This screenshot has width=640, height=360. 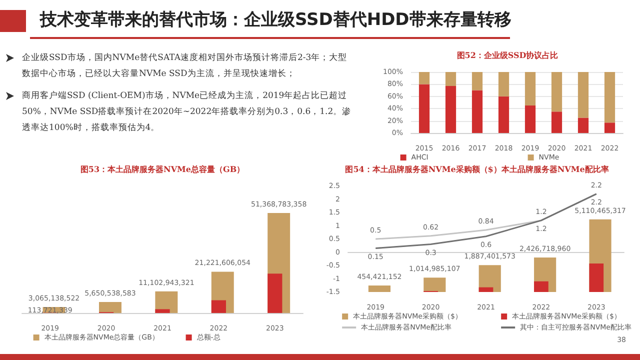 What do you see at coordinates (162, 169) in the screenshot?
I see `chart-title: 图53：本土品牌服务器NVMe总容量（GB）` at bounding box center [162, 169].